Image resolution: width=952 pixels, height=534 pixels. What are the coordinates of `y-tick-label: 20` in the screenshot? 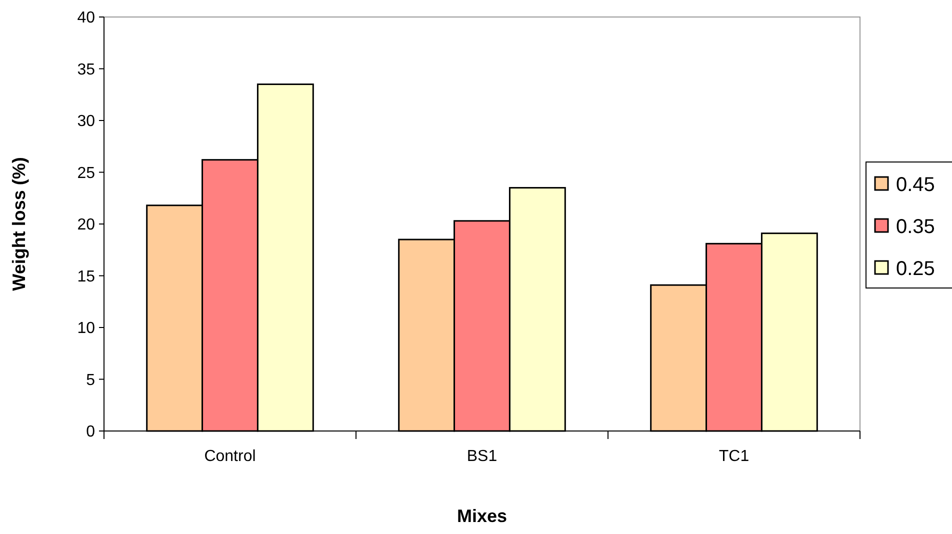 It's located at (86, 225).